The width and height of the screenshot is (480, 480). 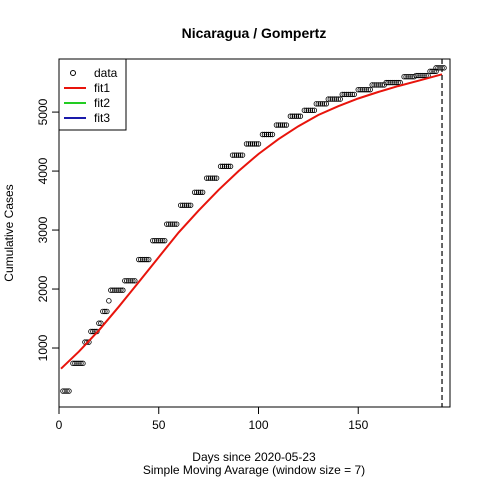 I want to click on x-tick-label: 100, so click(x=258, y=425).